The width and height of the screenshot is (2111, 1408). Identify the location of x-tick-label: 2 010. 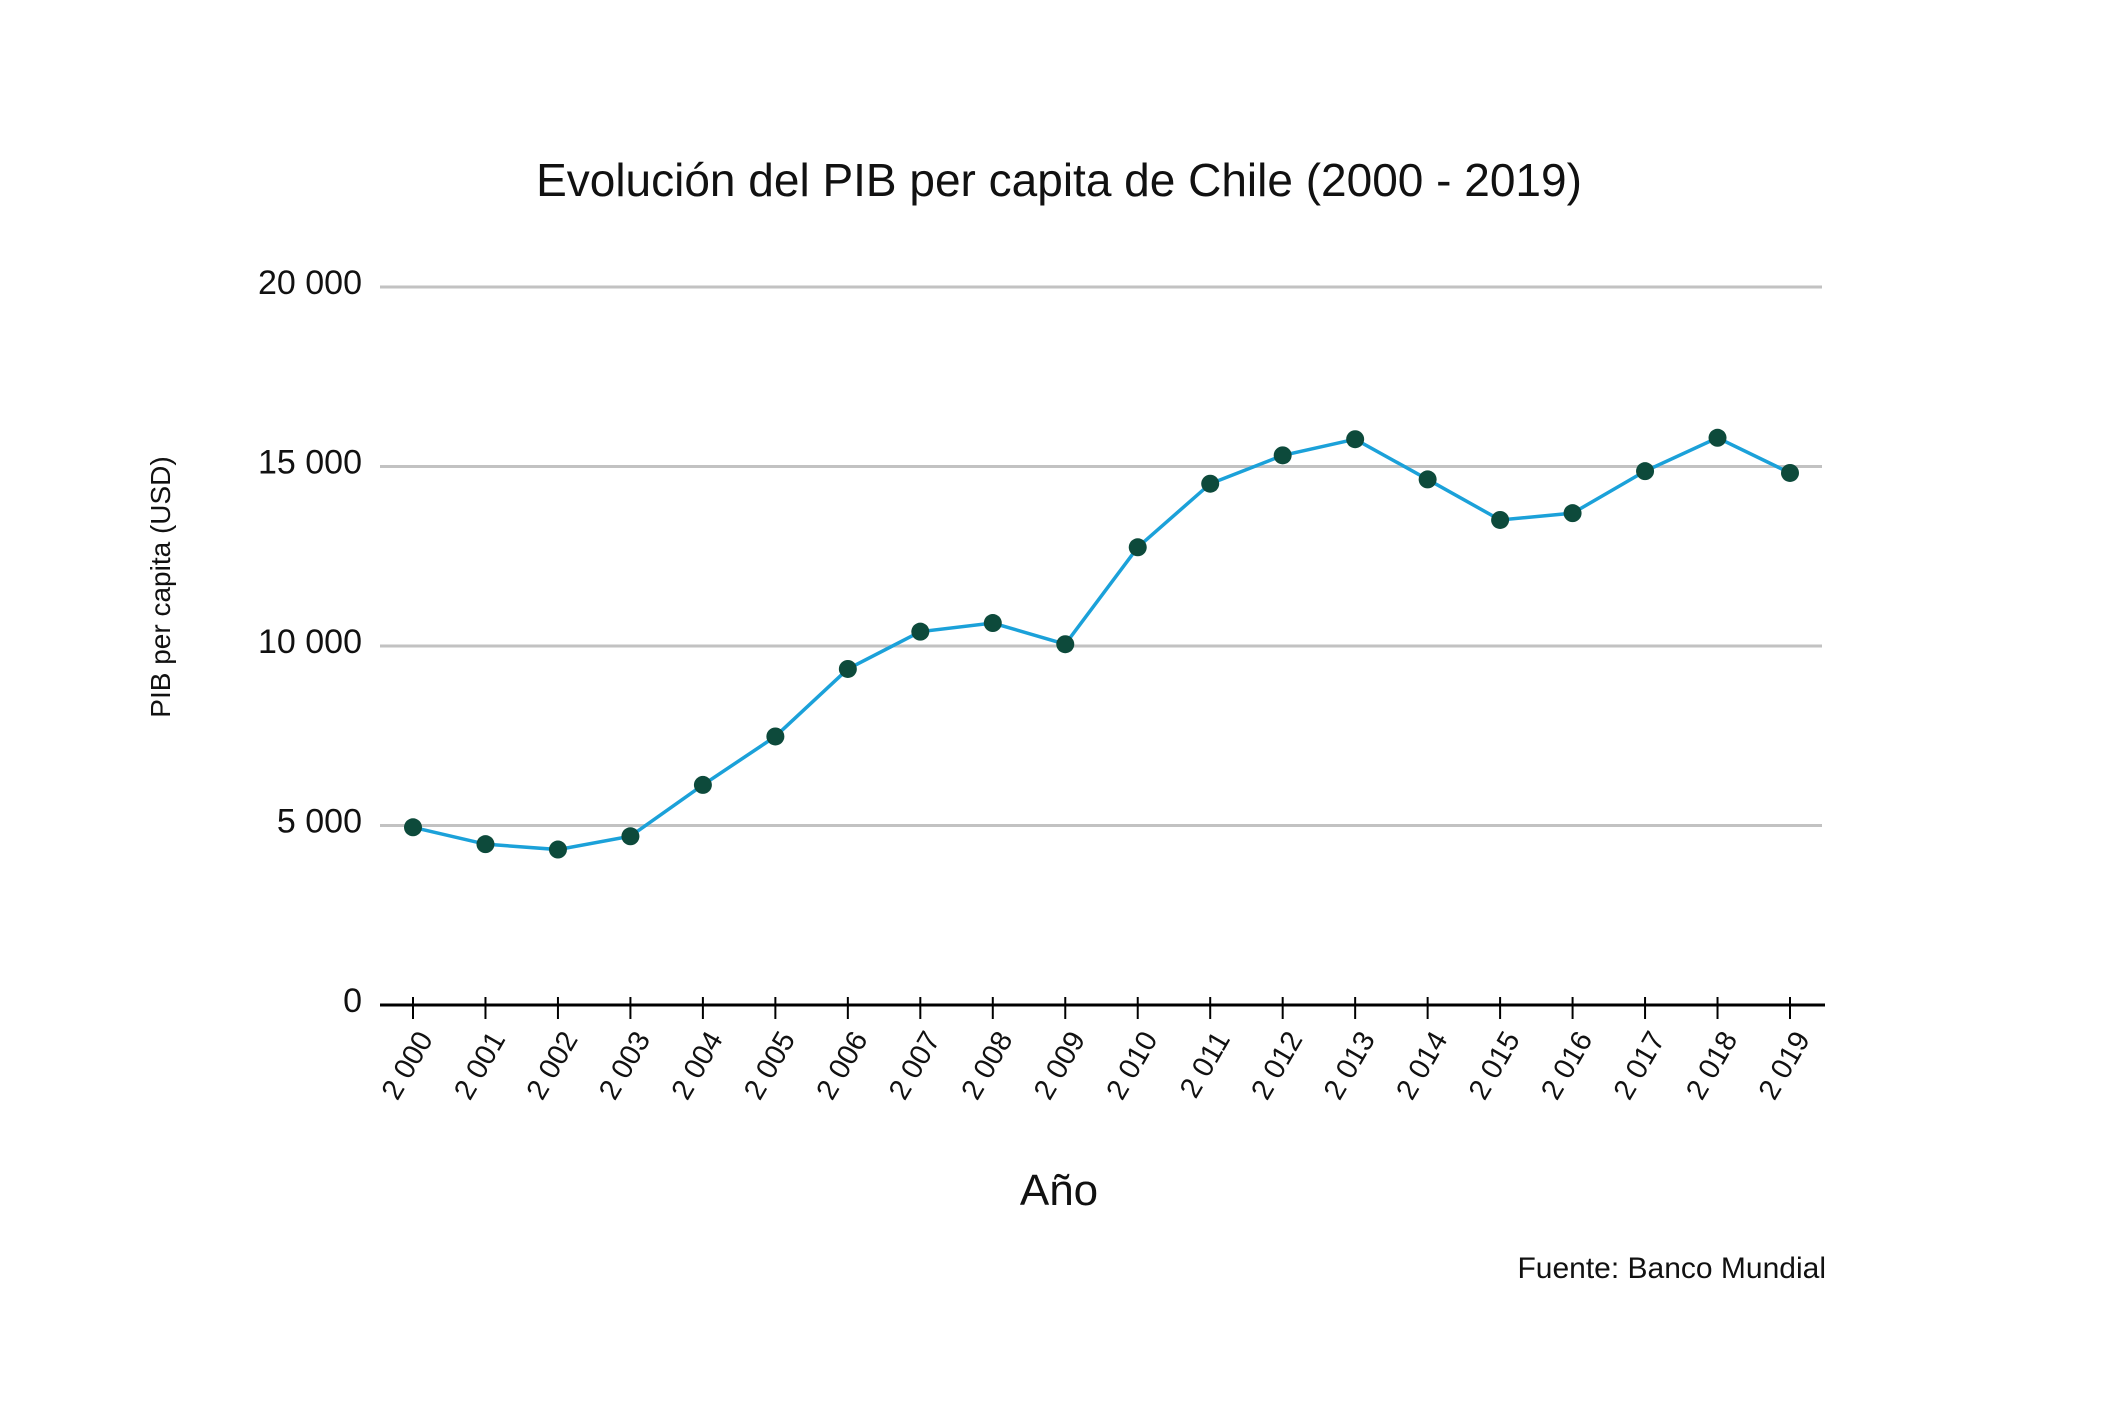
(1132, 1065).